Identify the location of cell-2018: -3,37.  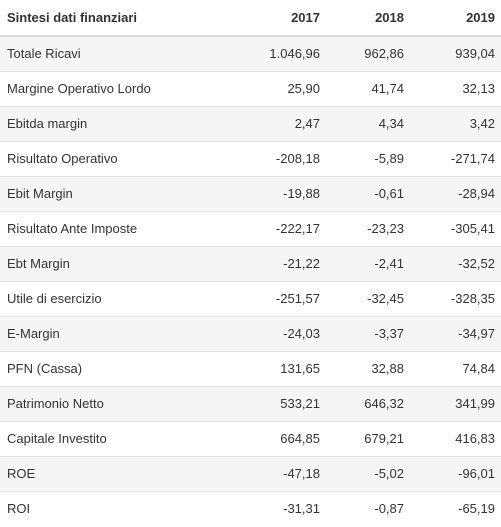
(368, 333).